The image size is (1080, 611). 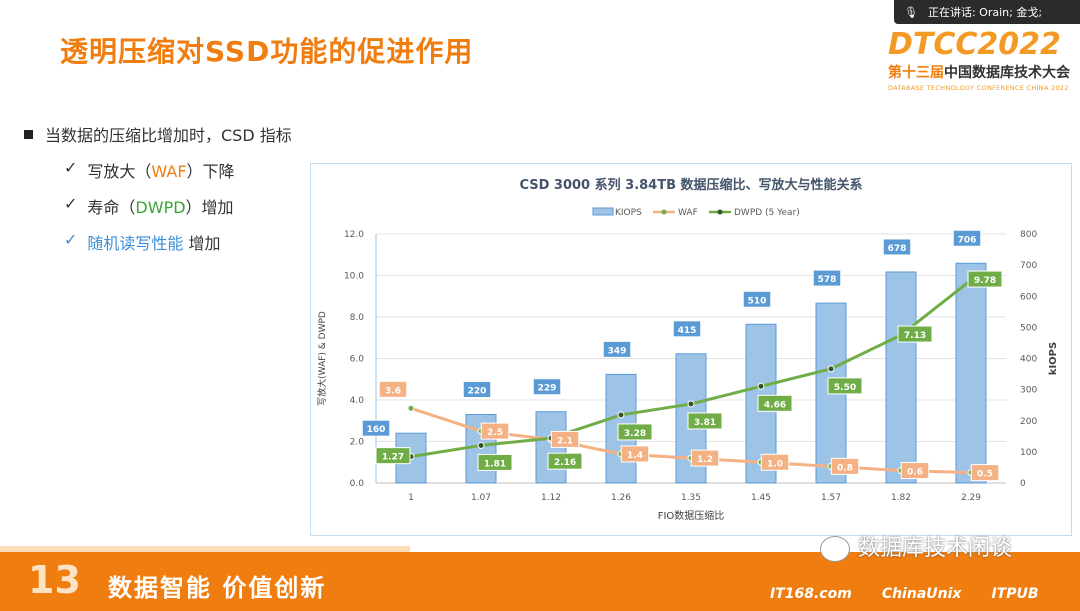 What do you see at coordinates (411, 498) in the screenshot?
I see `x-tick-label: 1` at bounding box center [411, 498].